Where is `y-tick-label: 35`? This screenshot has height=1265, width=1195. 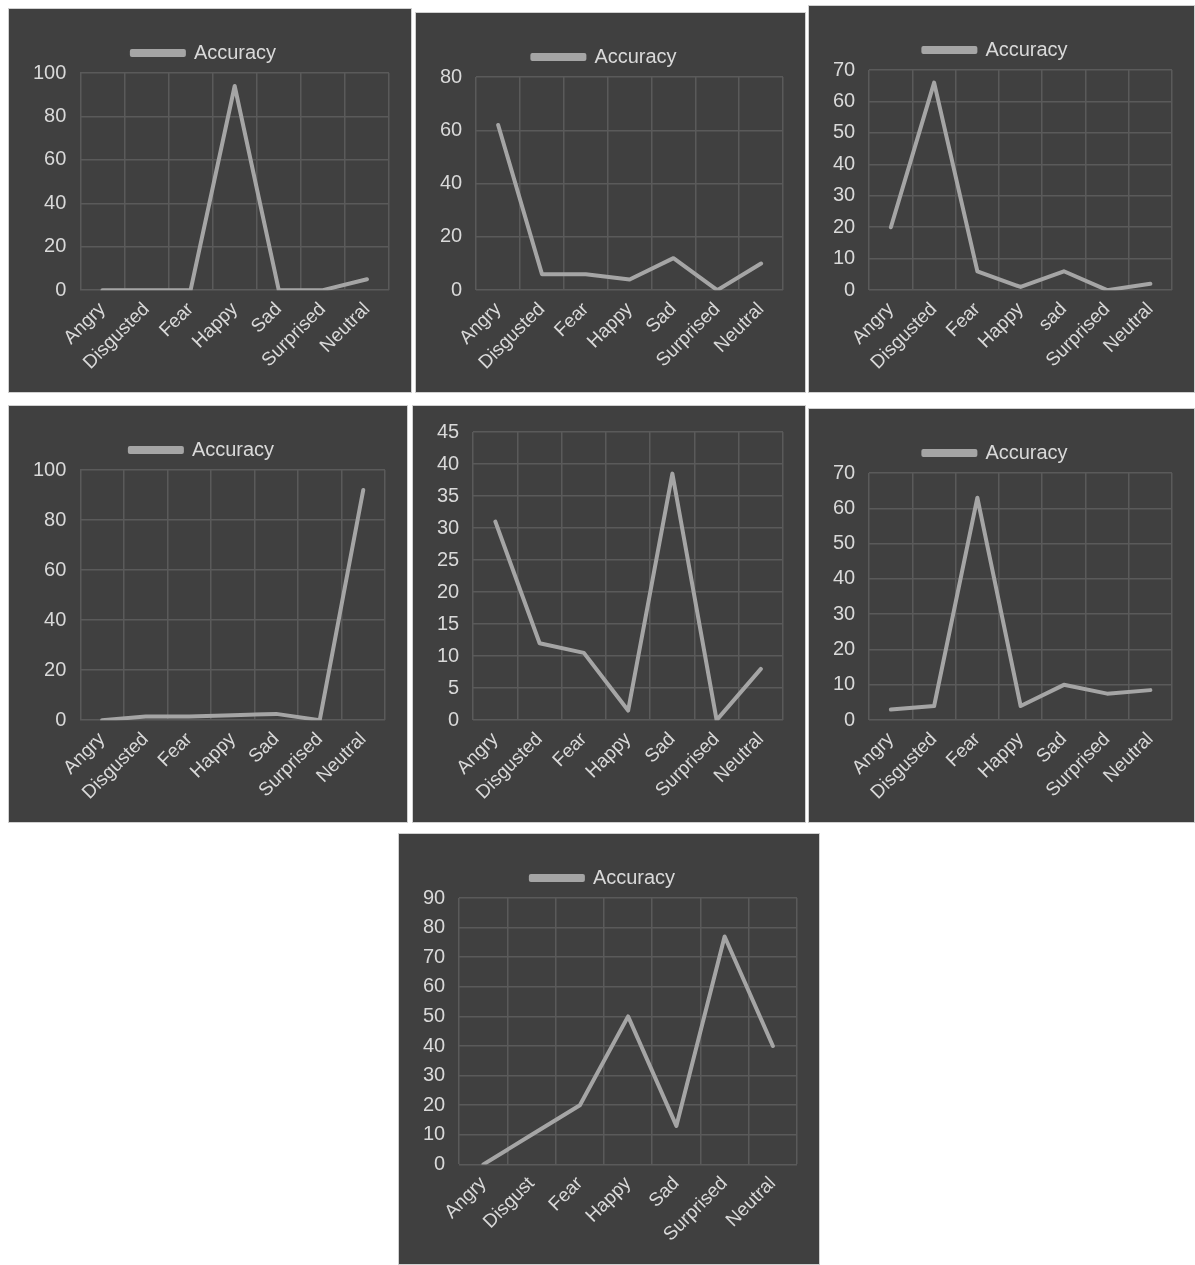
y-tick-label: 35 is located at coordinates (448, 494).